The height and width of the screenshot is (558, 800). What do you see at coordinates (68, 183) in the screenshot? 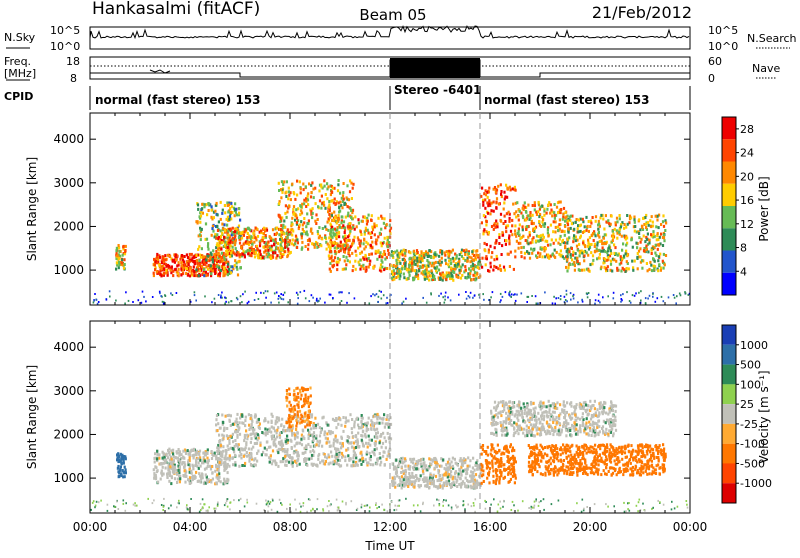
I see `y-tick-label: 3000` at bounding box center [68, 183].